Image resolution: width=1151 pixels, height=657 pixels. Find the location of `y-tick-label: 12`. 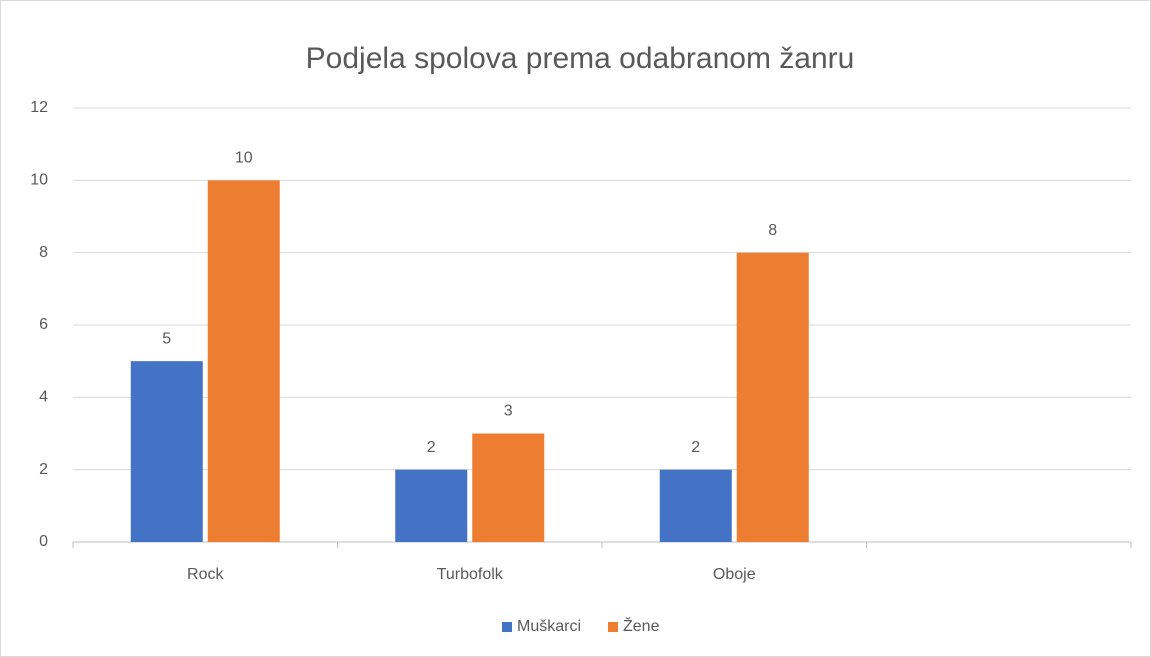

y-tick-label: 12 is located at coordinates (39, 107).